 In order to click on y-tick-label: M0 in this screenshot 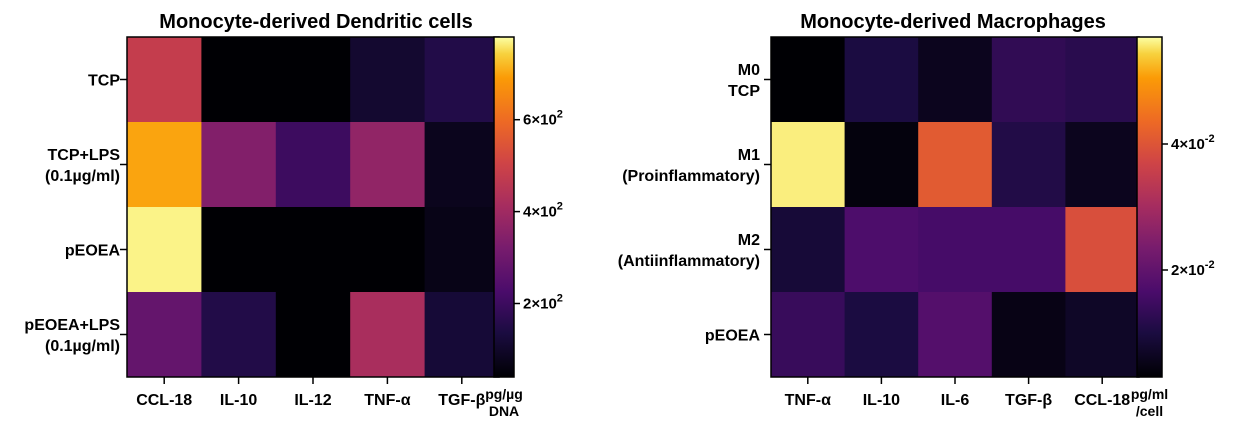, I will do `click(749, 70)`.